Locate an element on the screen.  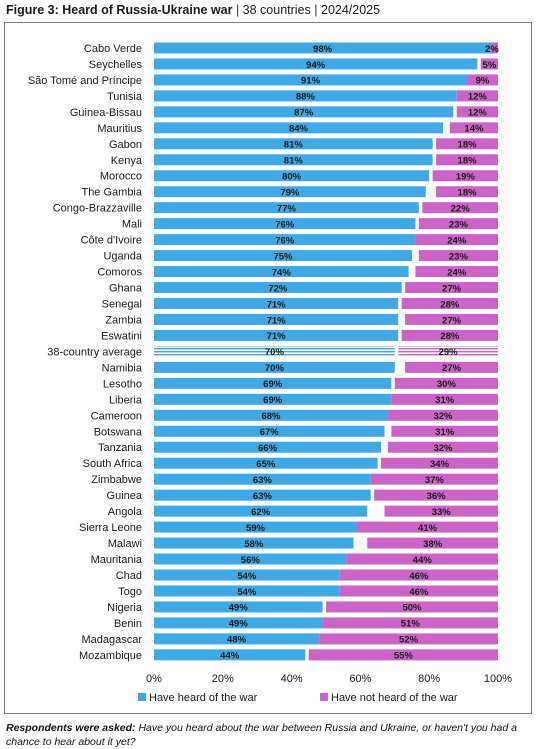
bar-heard-mauritius is located at coordinates (298, 128).